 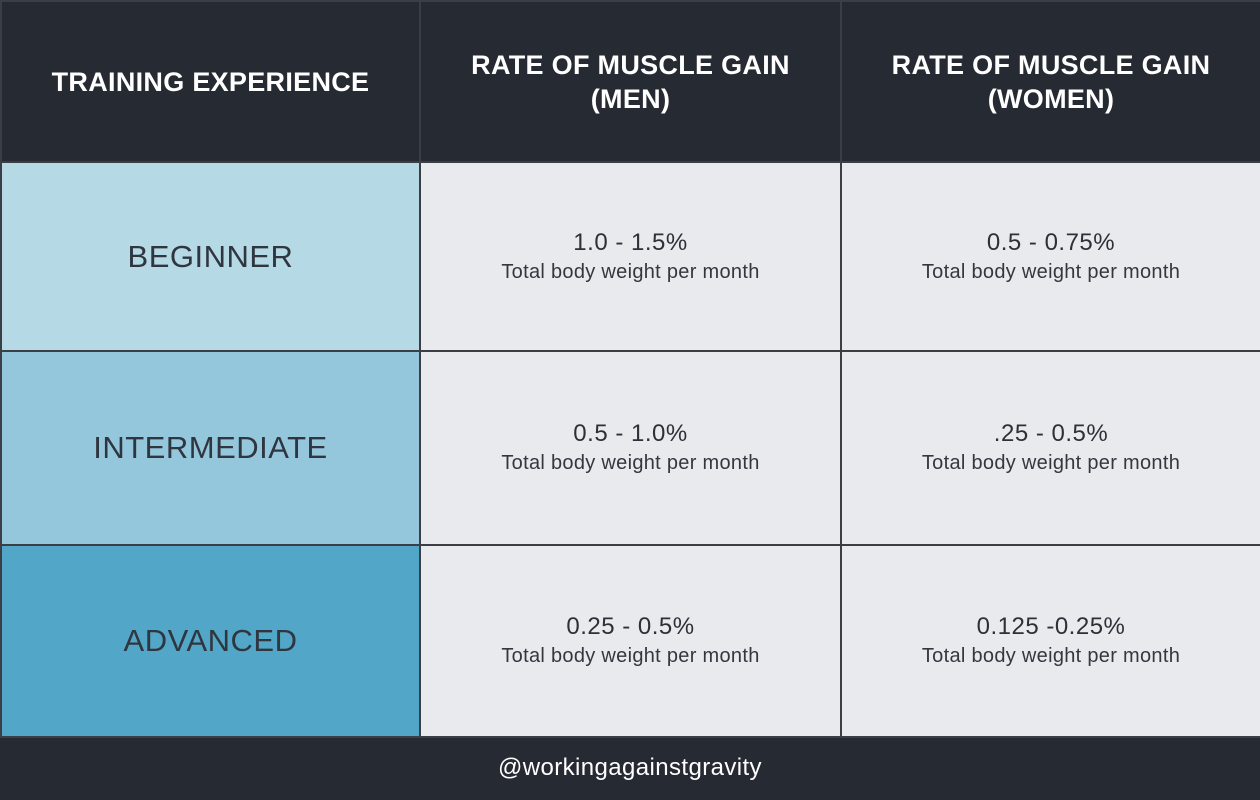 I want to click on header-label: RATE OF MUSCLE GAIN (WOMEN), so click(x=1051, y=81).